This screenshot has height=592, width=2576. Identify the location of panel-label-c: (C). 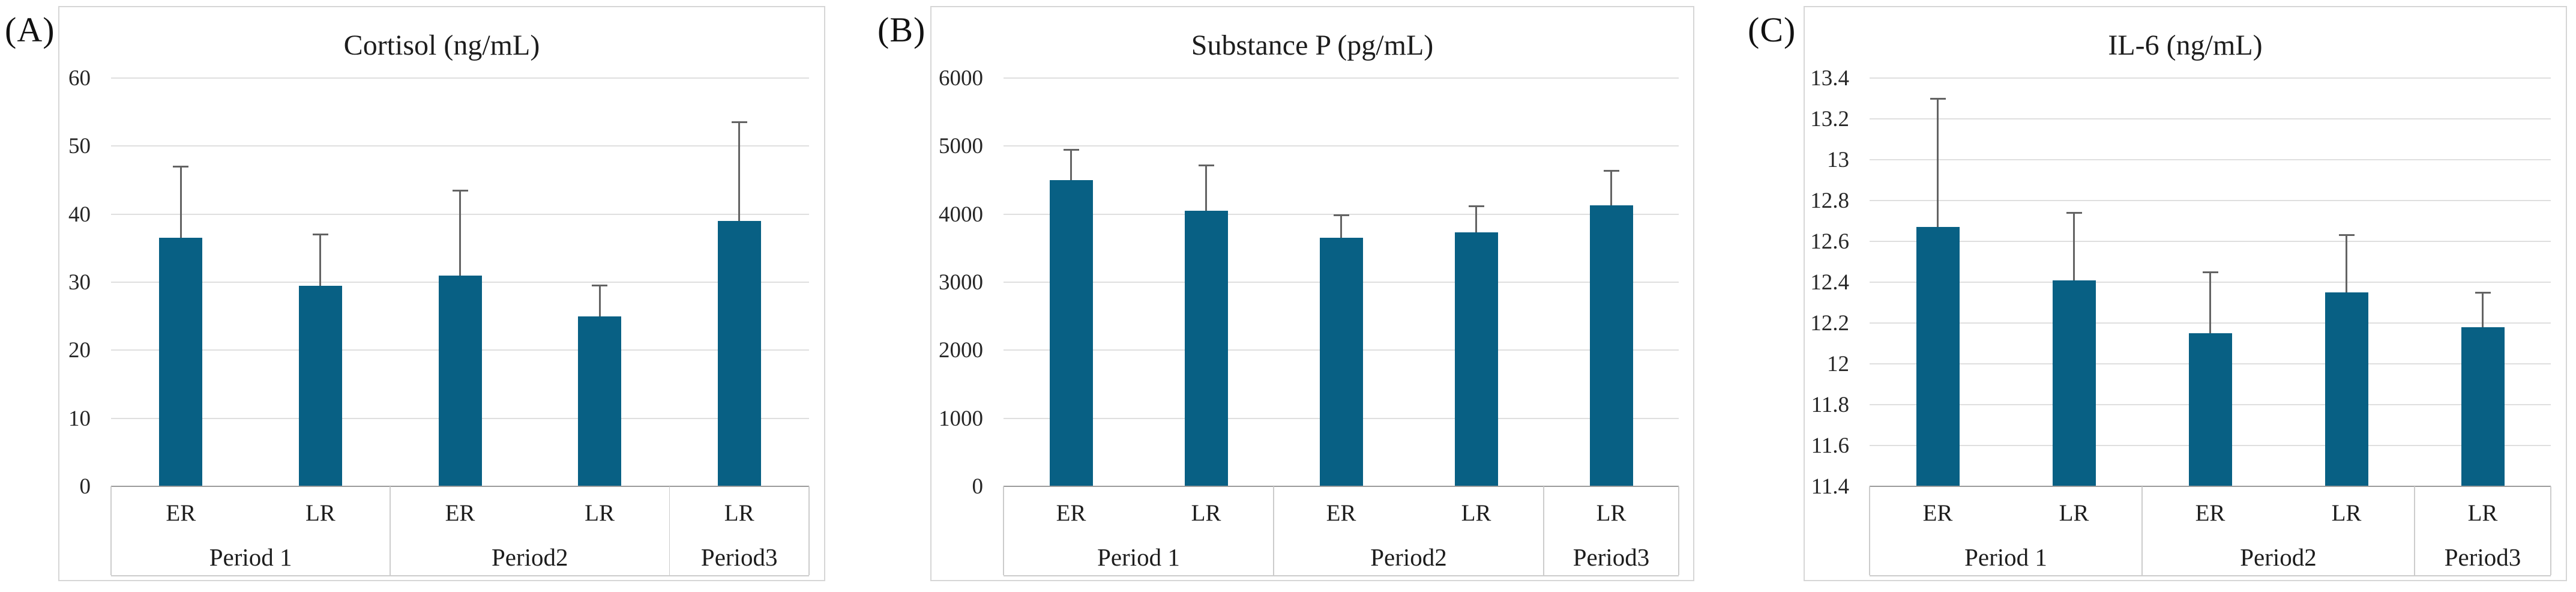
(1772, 29).